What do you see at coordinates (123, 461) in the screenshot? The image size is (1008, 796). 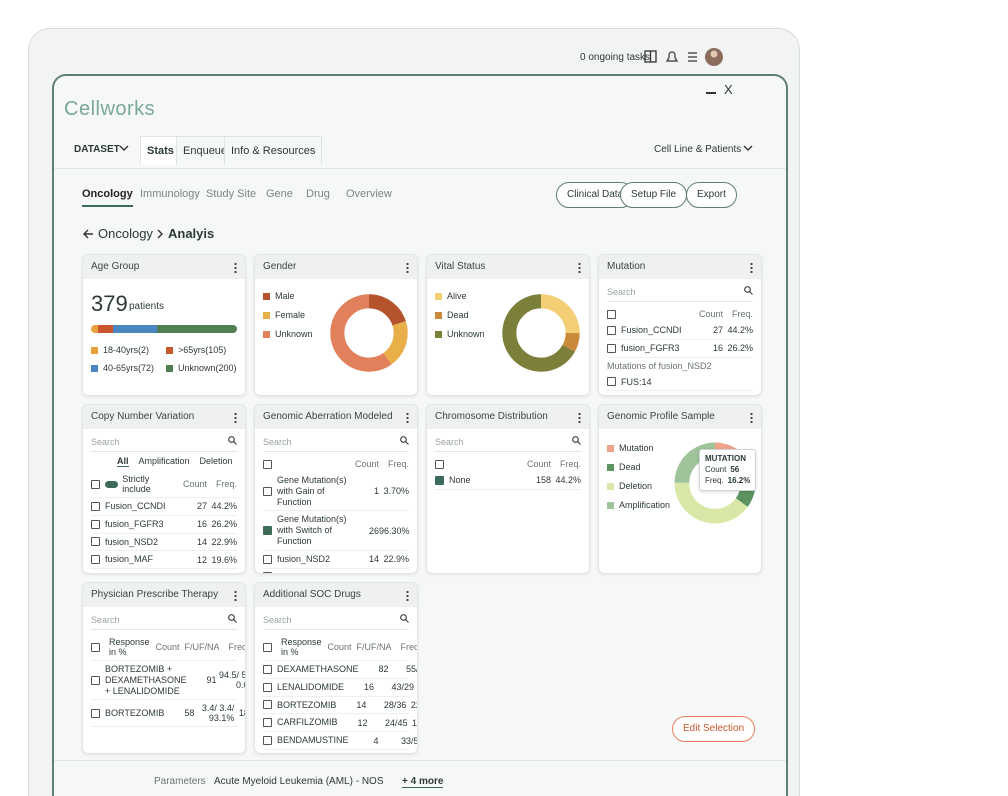 I see `filter-tab: All` at bounding box center [123, 461].